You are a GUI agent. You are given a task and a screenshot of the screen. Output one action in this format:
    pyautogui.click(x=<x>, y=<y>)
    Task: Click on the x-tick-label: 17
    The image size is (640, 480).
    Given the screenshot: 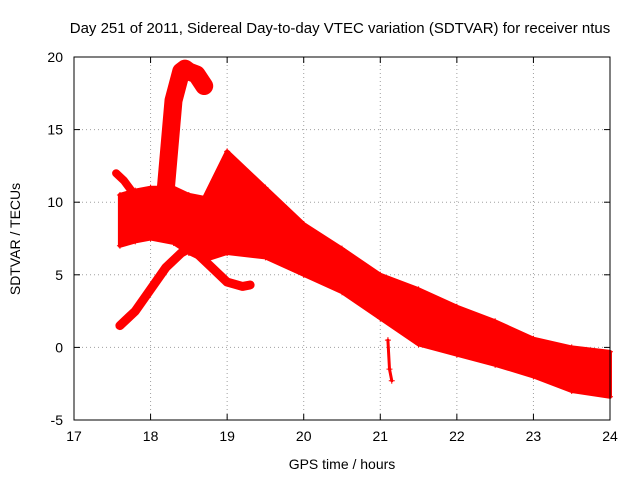 What is the action you would take?
    pyautogui.click(x=74, y=436)
    